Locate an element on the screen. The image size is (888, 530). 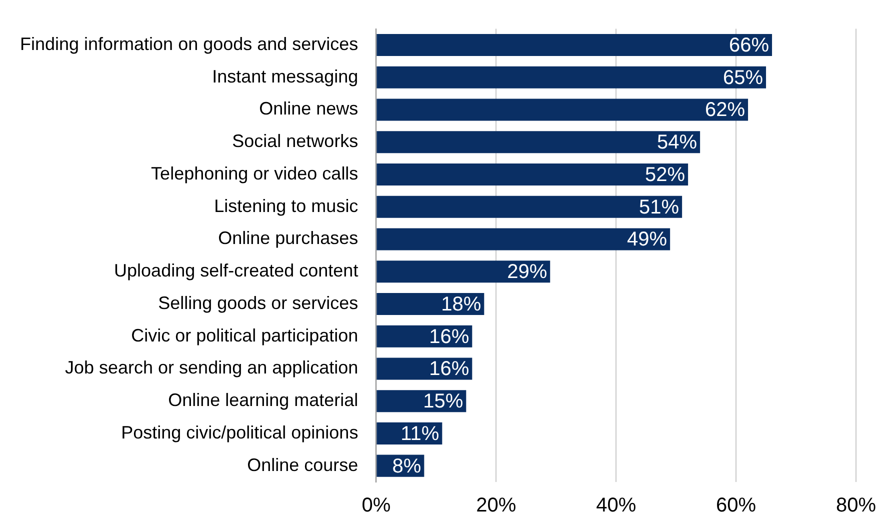
x-tick-label: 0% is located at coordinates (376, 505).